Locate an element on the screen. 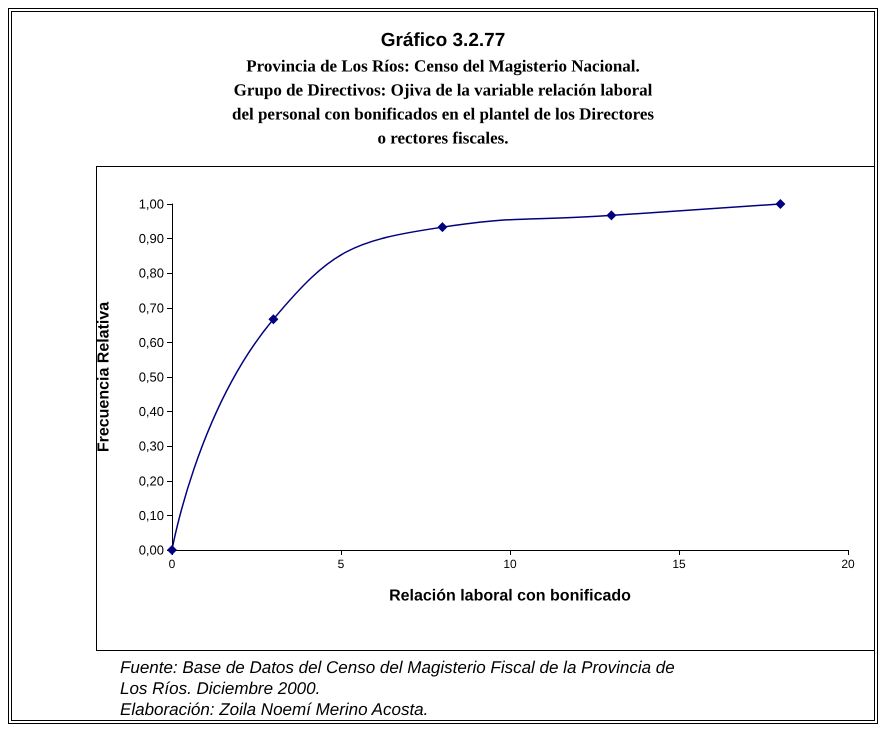 This screenshot has height=740, width=888. source-note: Fuente: Base de Datos del Censo del Magisterio Fiscal de la Provincia de Los Ríos. Diciembre 2000. is located at coordinates (400, 678).